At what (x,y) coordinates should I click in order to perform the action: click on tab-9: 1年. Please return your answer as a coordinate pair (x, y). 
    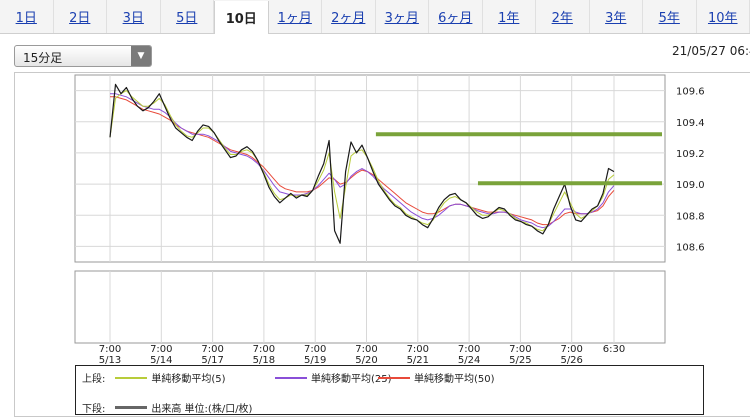
    Looking at the image, I should click on (509, 16).